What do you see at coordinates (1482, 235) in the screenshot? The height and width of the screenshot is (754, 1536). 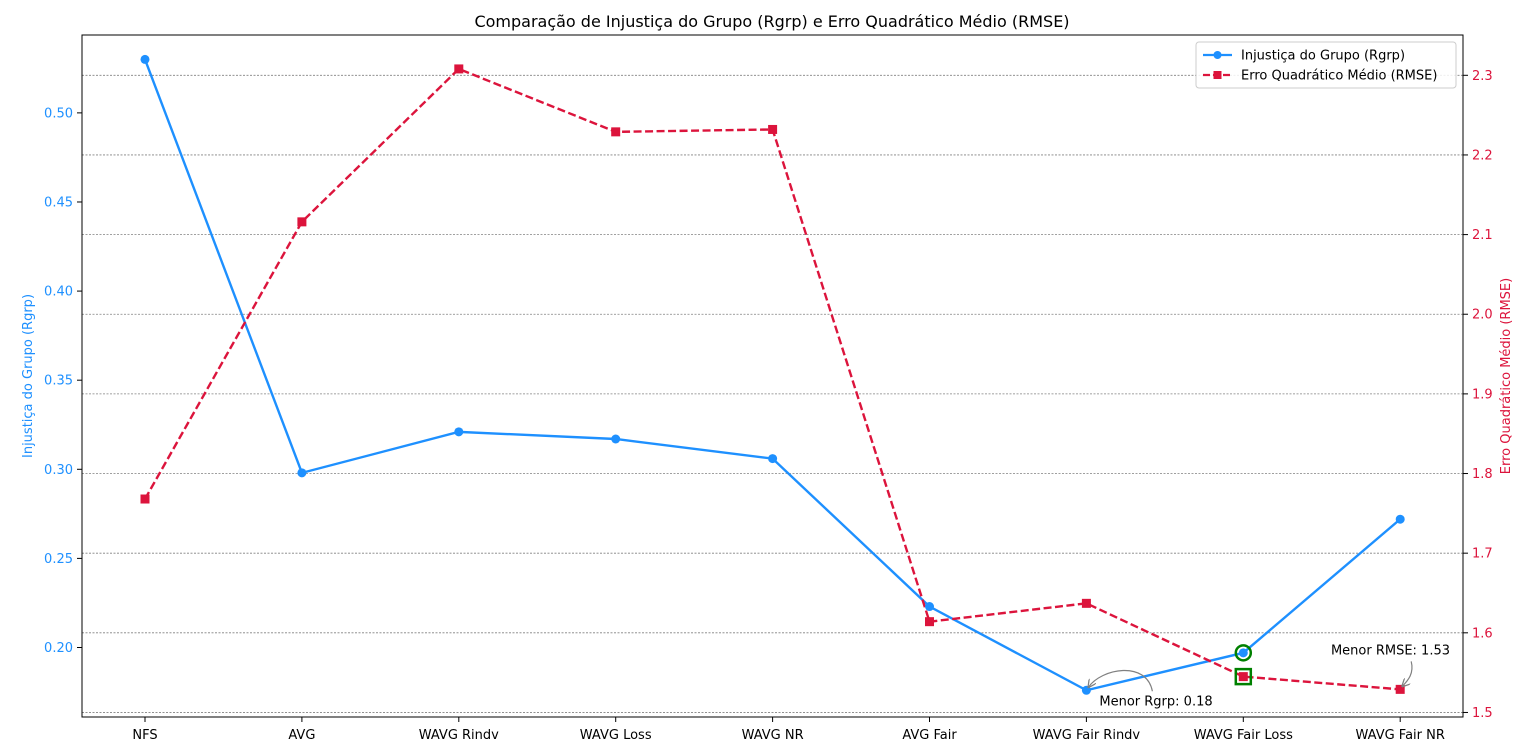 I see `right-tick-label: 2.1` at bounding box center [1482, 235].